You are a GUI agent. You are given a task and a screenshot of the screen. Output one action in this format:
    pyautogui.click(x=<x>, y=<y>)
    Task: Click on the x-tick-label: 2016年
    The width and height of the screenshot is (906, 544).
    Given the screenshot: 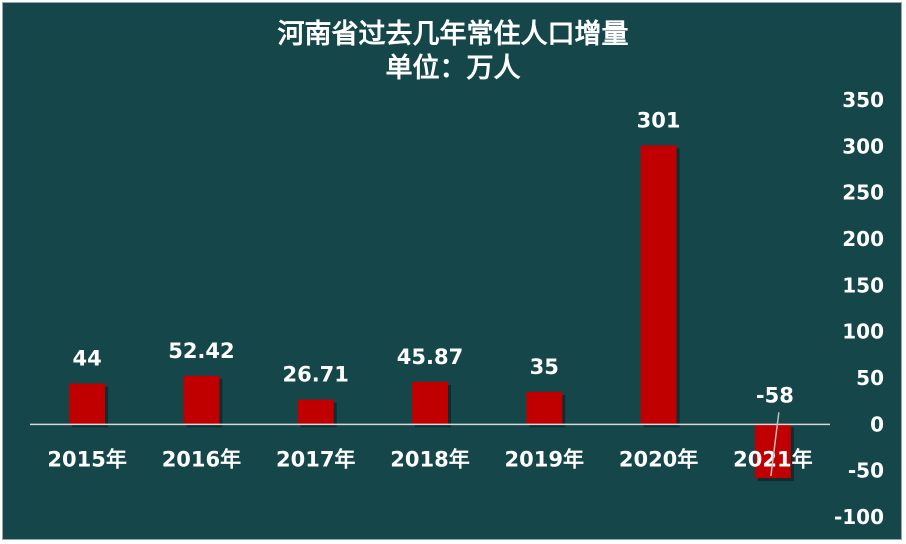 What is the action you would take?
    pyautogui.click(x=201, y=459)
    